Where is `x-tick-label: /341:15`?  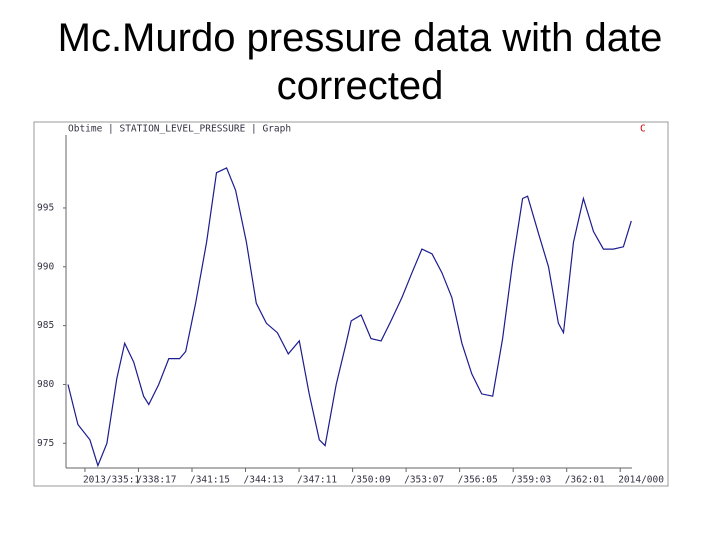 x-tick-label: /341:15 is located at coordinates (210, 480).